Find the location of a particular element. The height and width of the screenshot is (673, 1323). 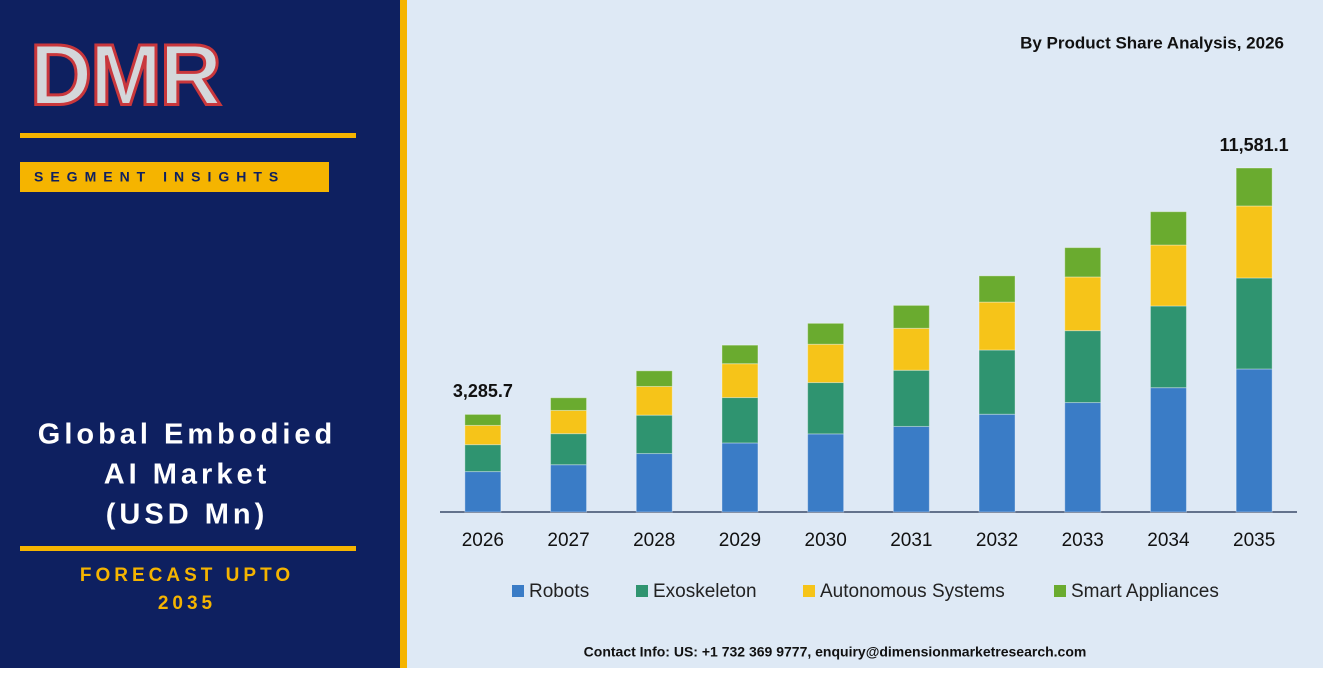

forecast: 2035 is located at coordinates (187, 603).